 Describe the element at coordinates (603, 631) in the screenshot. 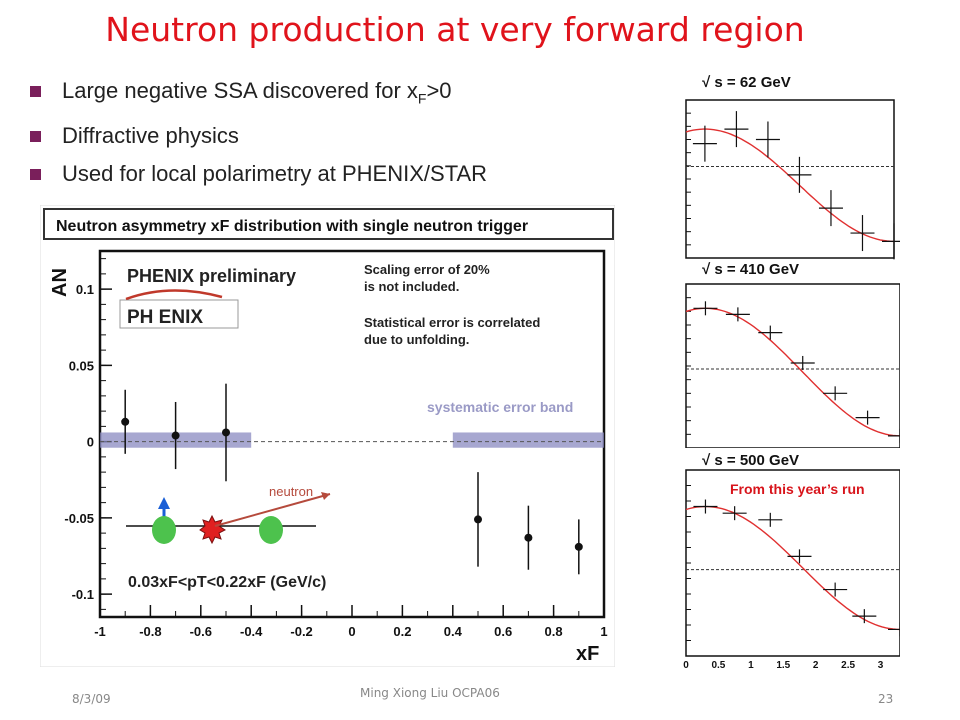

I see `x-tick-label: 1` at that location.